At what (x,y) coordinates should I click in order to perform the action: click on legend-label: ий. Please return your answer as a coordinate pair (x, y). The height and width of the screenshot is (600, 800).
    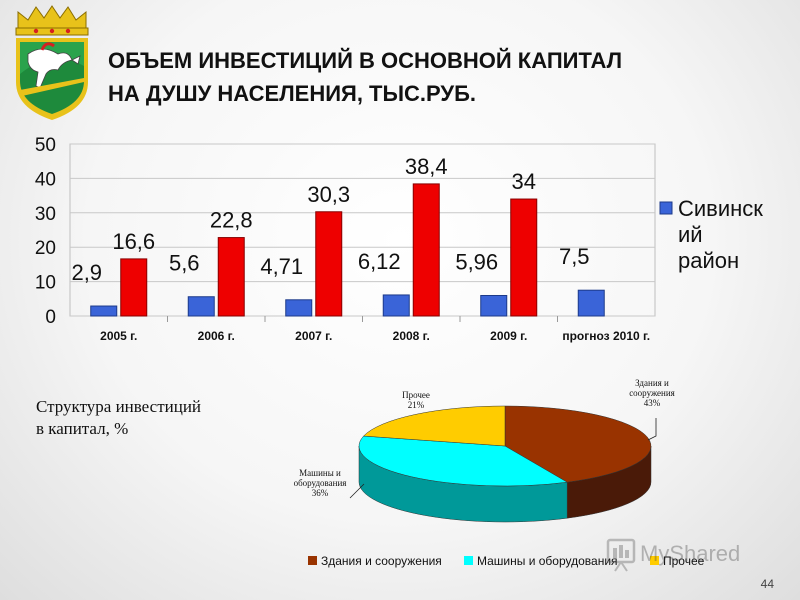
    Looking at the image, I should click on (690, 234).